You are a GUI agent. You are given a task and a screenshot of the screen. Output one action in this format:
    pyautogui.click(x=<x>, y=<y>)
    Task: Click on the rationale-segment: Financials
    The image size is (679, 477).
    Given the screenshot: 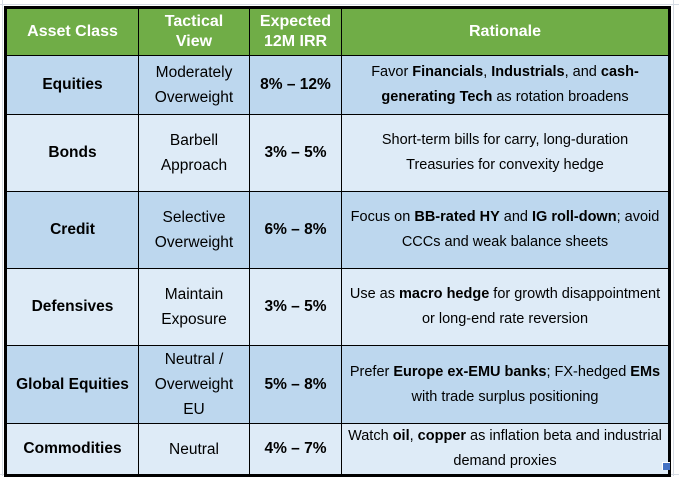 What is the action you would take?
    pyautogui.click(x=448, y=72)
    